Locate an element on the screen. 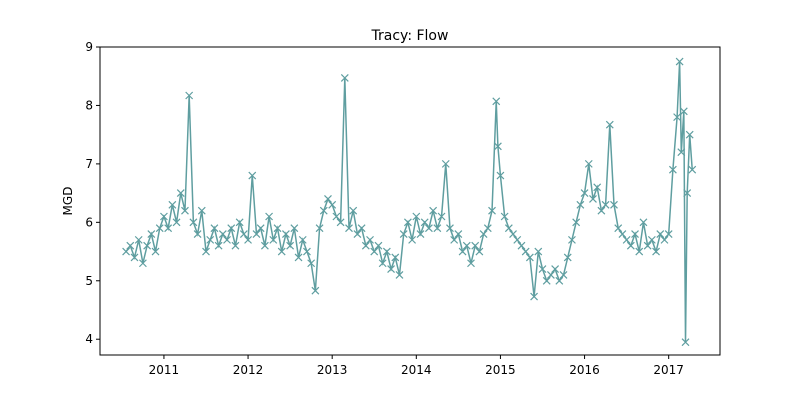  y-tick-label: 9 is located at coordinates (89, 47).